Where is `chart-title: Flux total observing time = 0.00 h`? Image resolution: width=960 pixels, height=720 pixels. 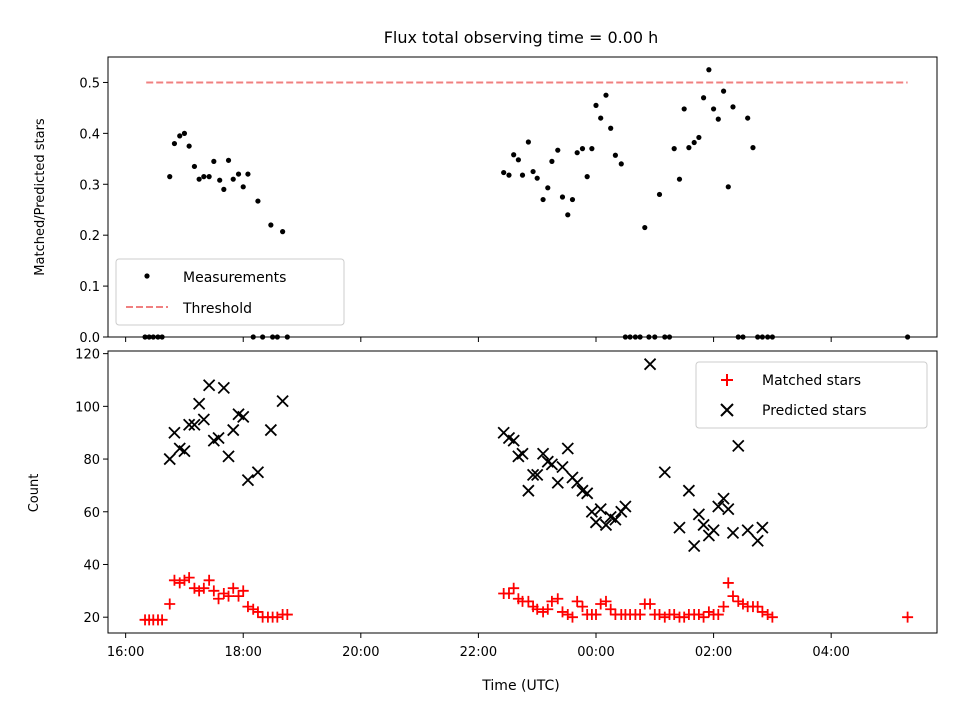 chart-title: Flux total observing time = 0.00 h is located at coordinates (521, 37).